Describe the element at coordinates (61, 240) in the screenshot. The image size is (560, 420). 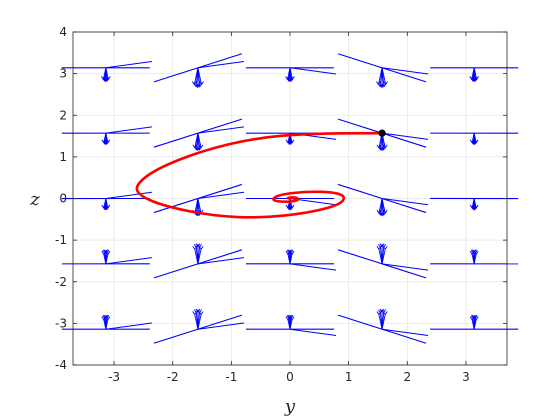
I see `y-tick-label: -1` at that location.